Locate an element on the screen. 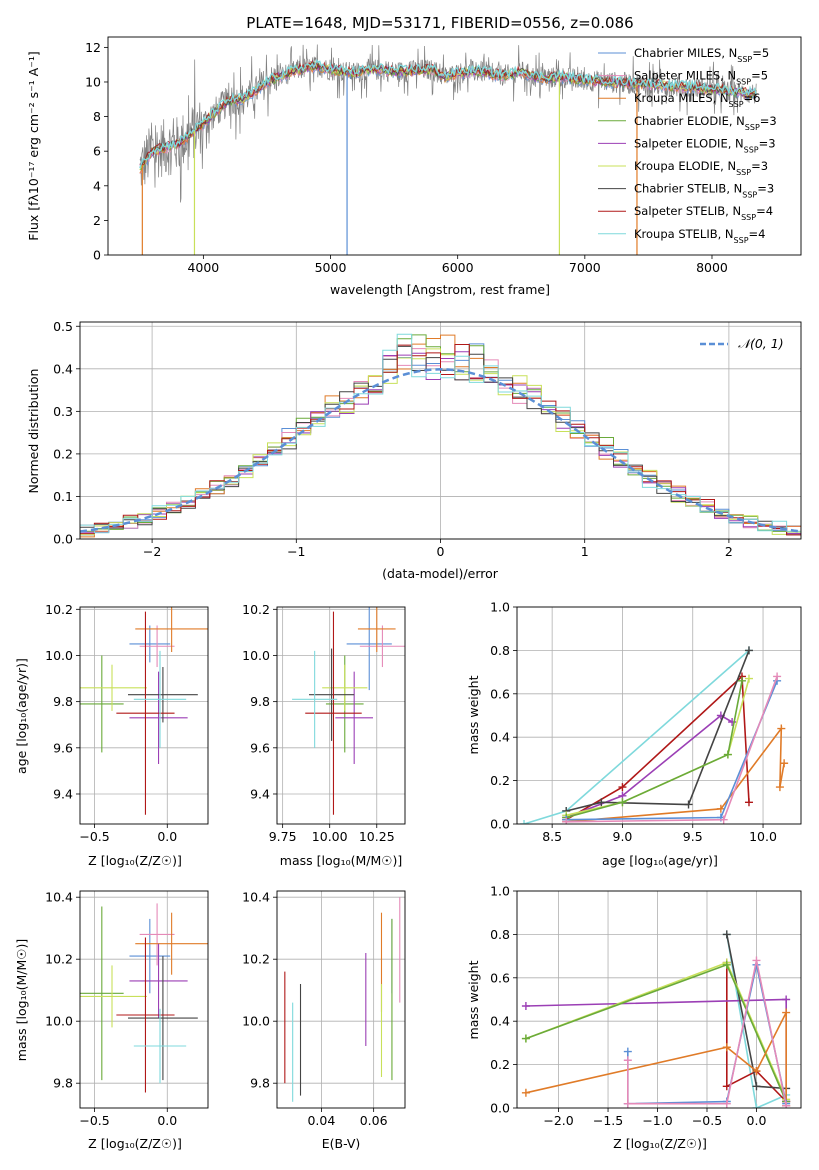 The height and width of the screenshot is (1170, 819). mw_z-ytick-label: 0.6 is located at coordinates (500, 977).